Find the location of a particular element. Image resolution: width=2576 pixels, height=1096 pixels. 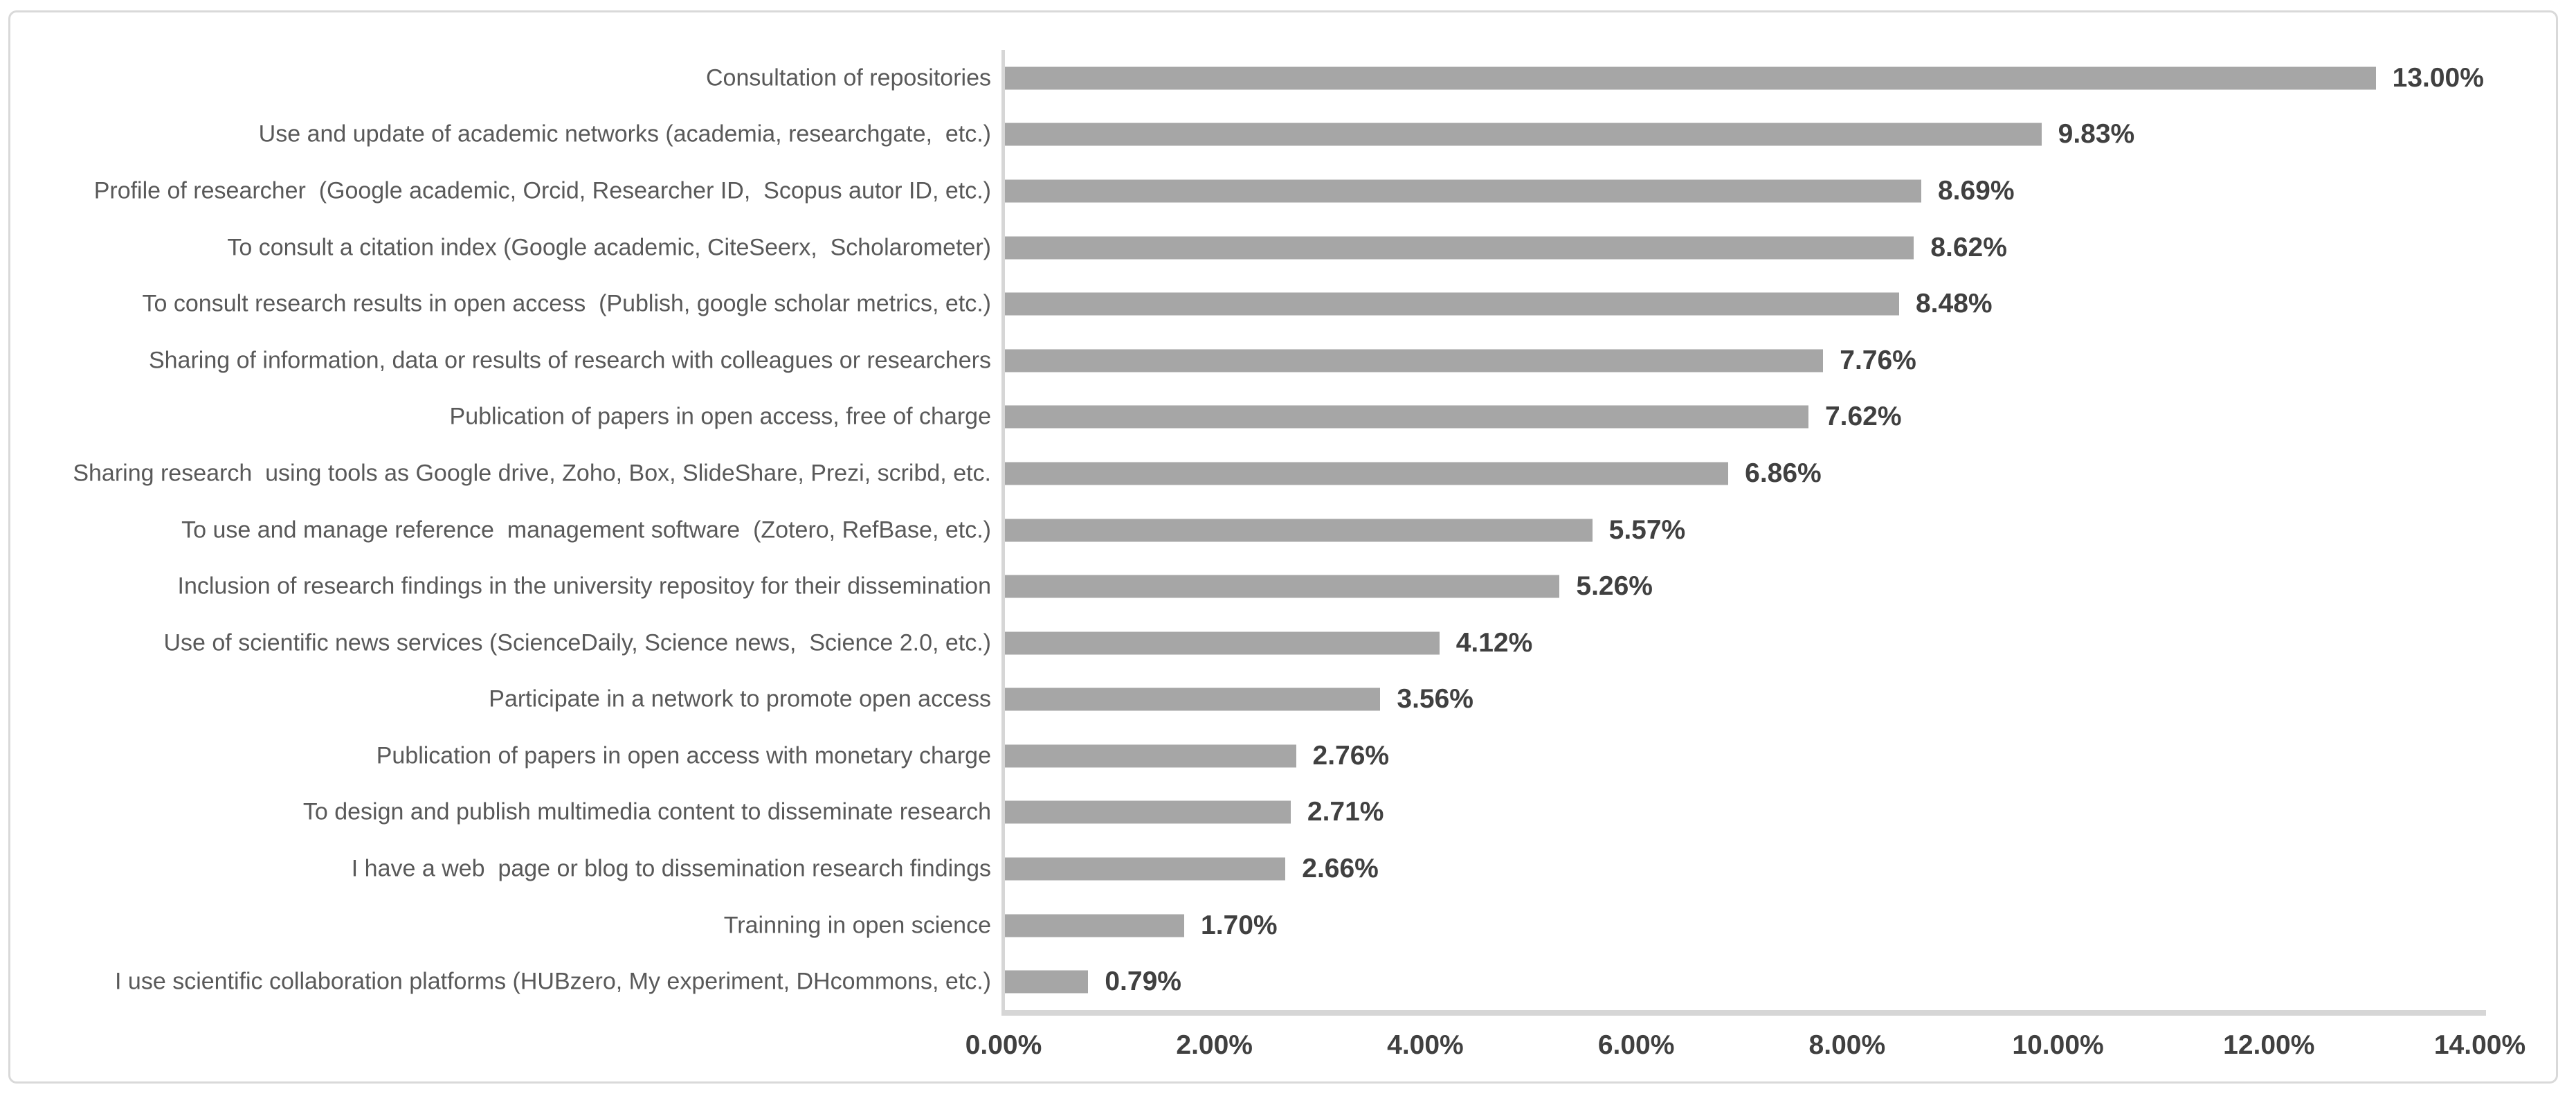

value-label: 4.12% is located at coordinates (1494, 642).